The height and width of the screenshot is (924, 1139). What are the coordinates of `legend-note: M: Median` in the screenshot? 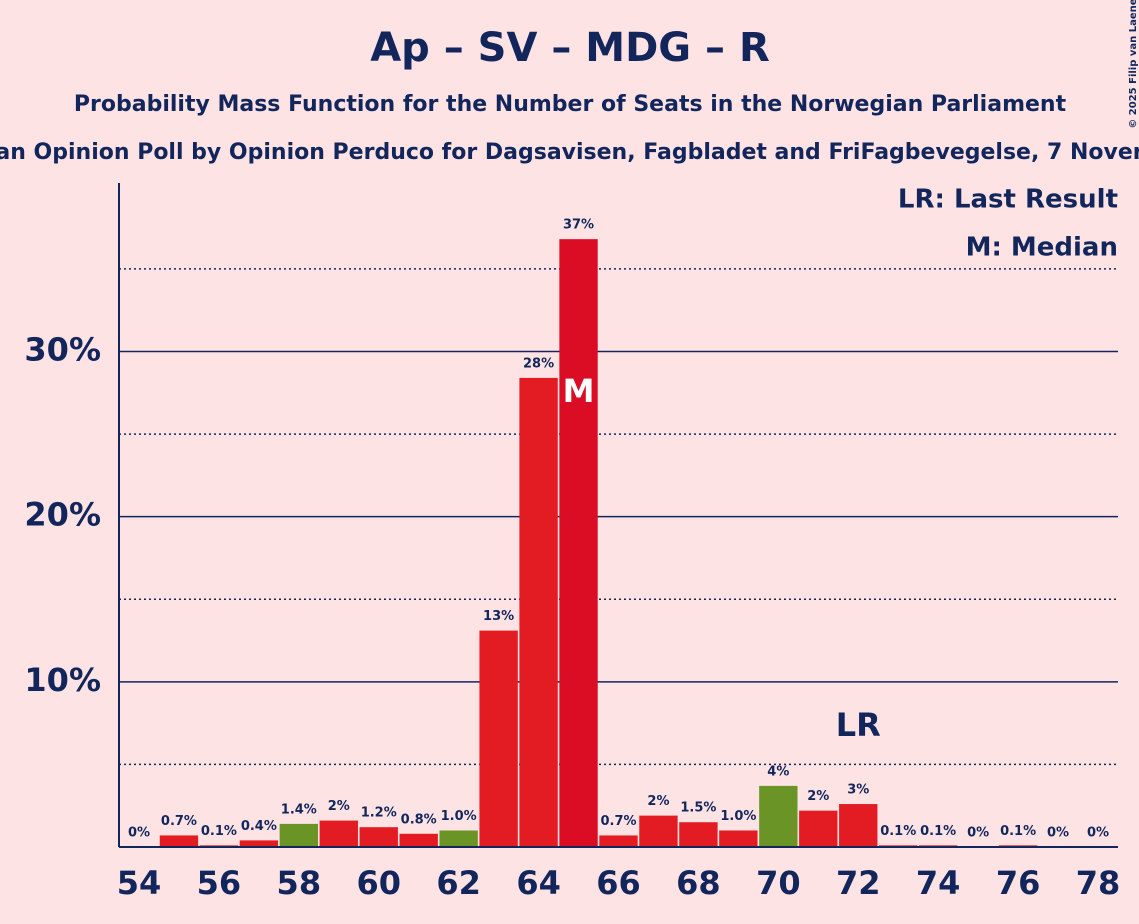 It's located at (1042, 248).